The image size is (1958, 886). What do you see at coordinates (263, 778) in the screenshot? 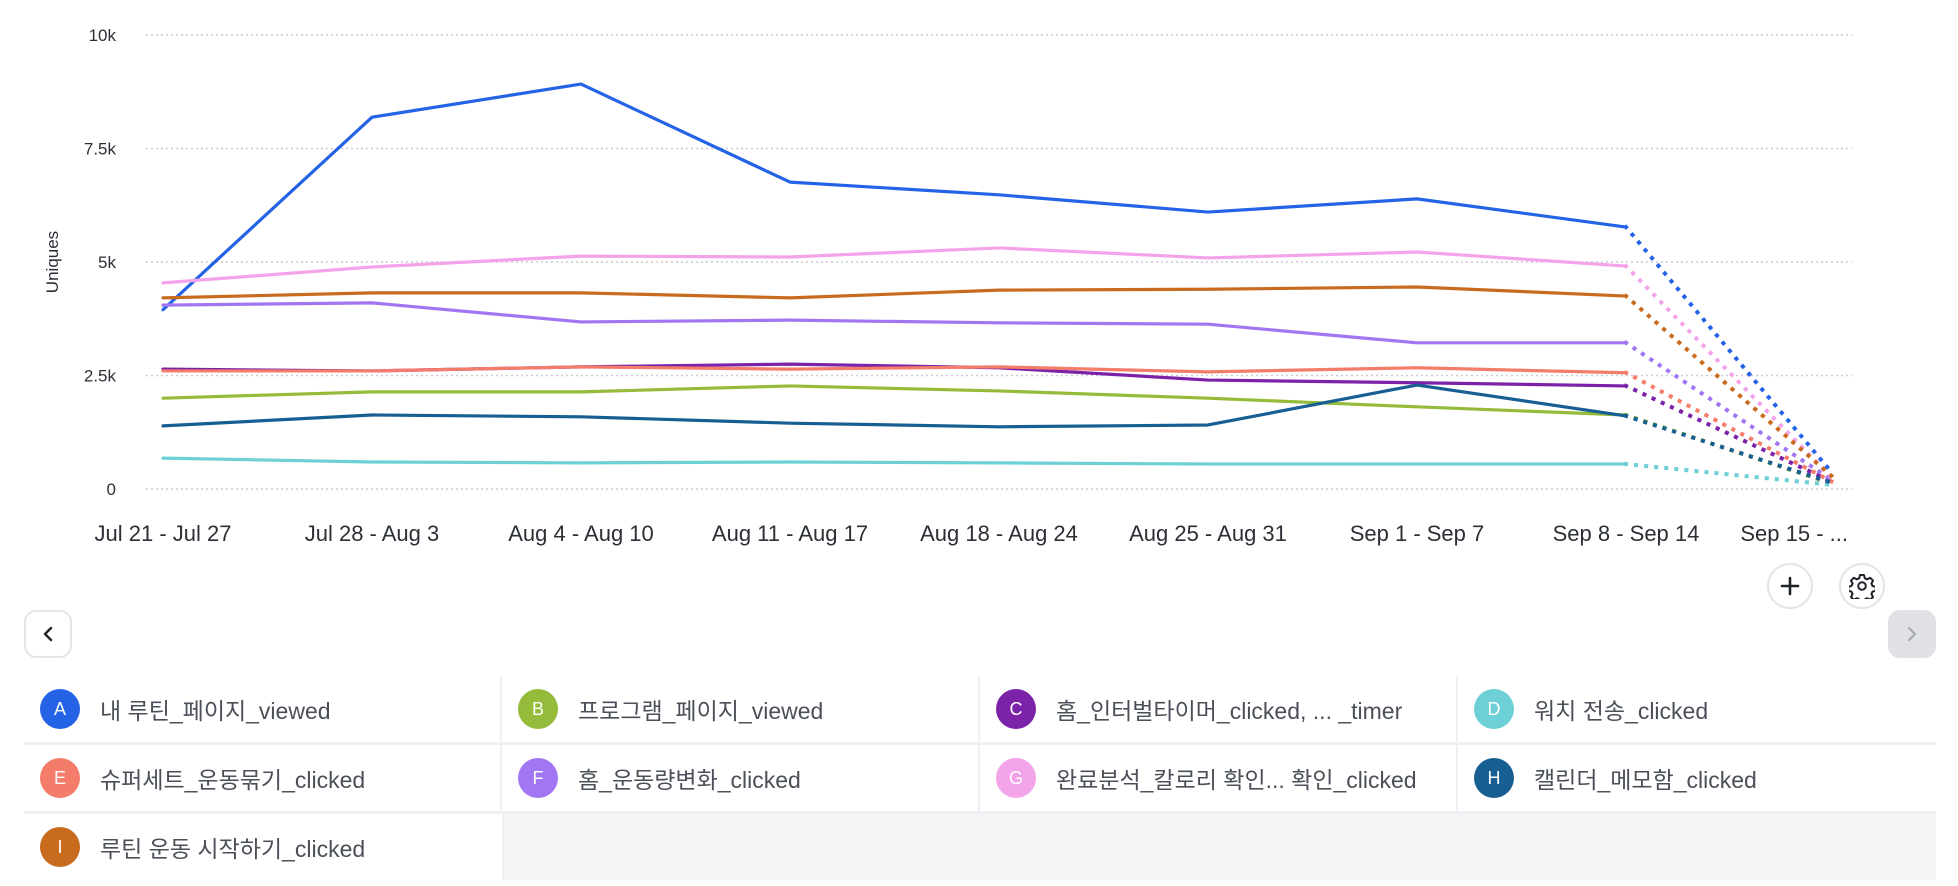
I see `legend-item-E: E 슈퍼세트_운동묶기_clicked` at bounding box center [263, 778].